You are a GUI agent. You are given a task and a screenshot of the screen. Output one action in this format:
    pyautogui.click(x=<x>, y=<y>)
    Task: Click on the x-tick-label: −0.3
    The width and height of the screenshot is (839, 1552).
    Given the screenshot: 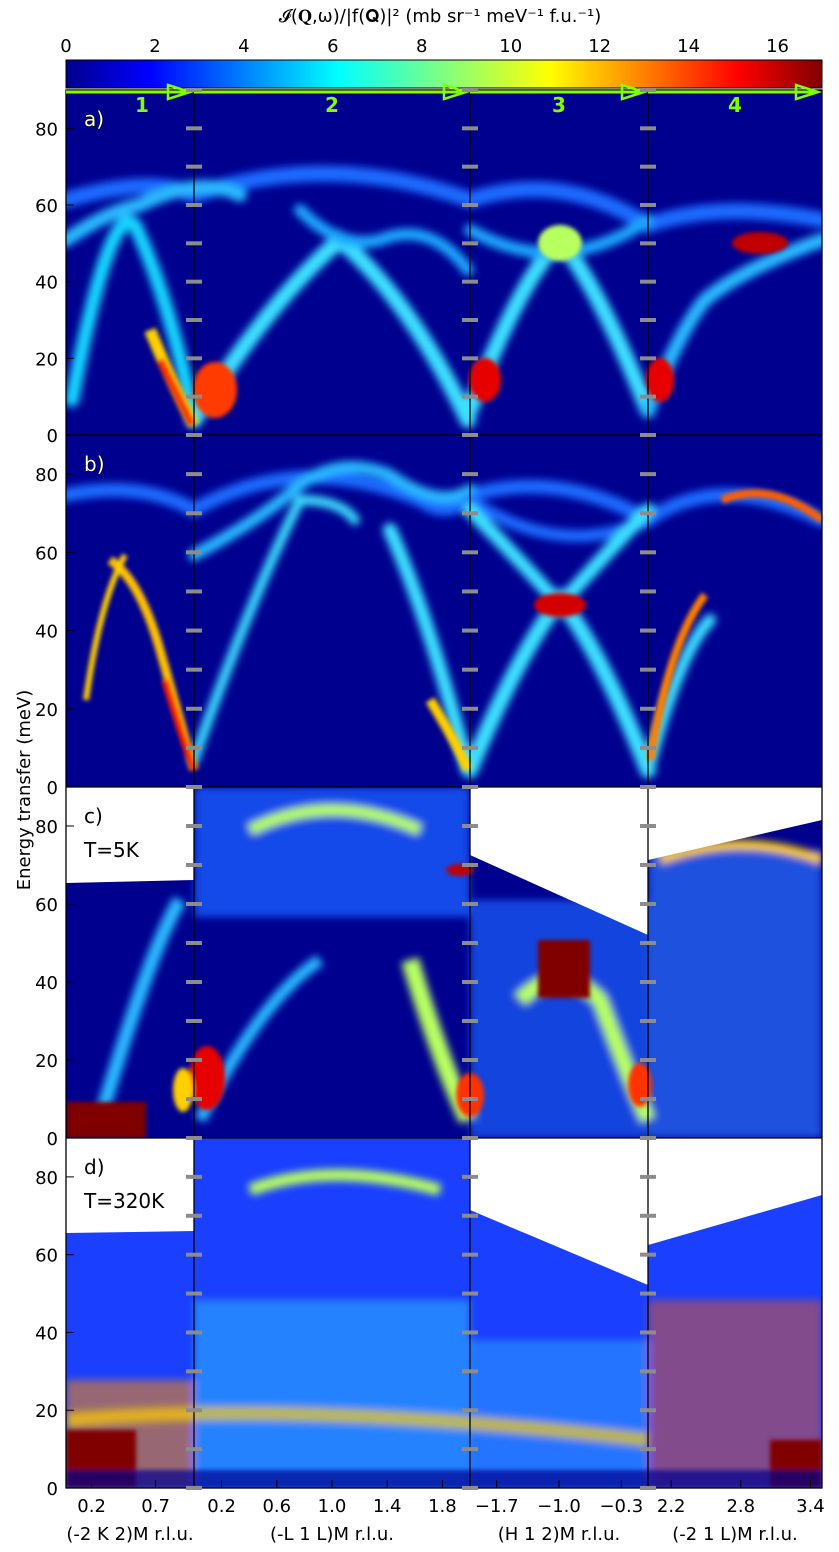 What is the action you would take?
    pyautogui.click(x=621, y=1506)
    